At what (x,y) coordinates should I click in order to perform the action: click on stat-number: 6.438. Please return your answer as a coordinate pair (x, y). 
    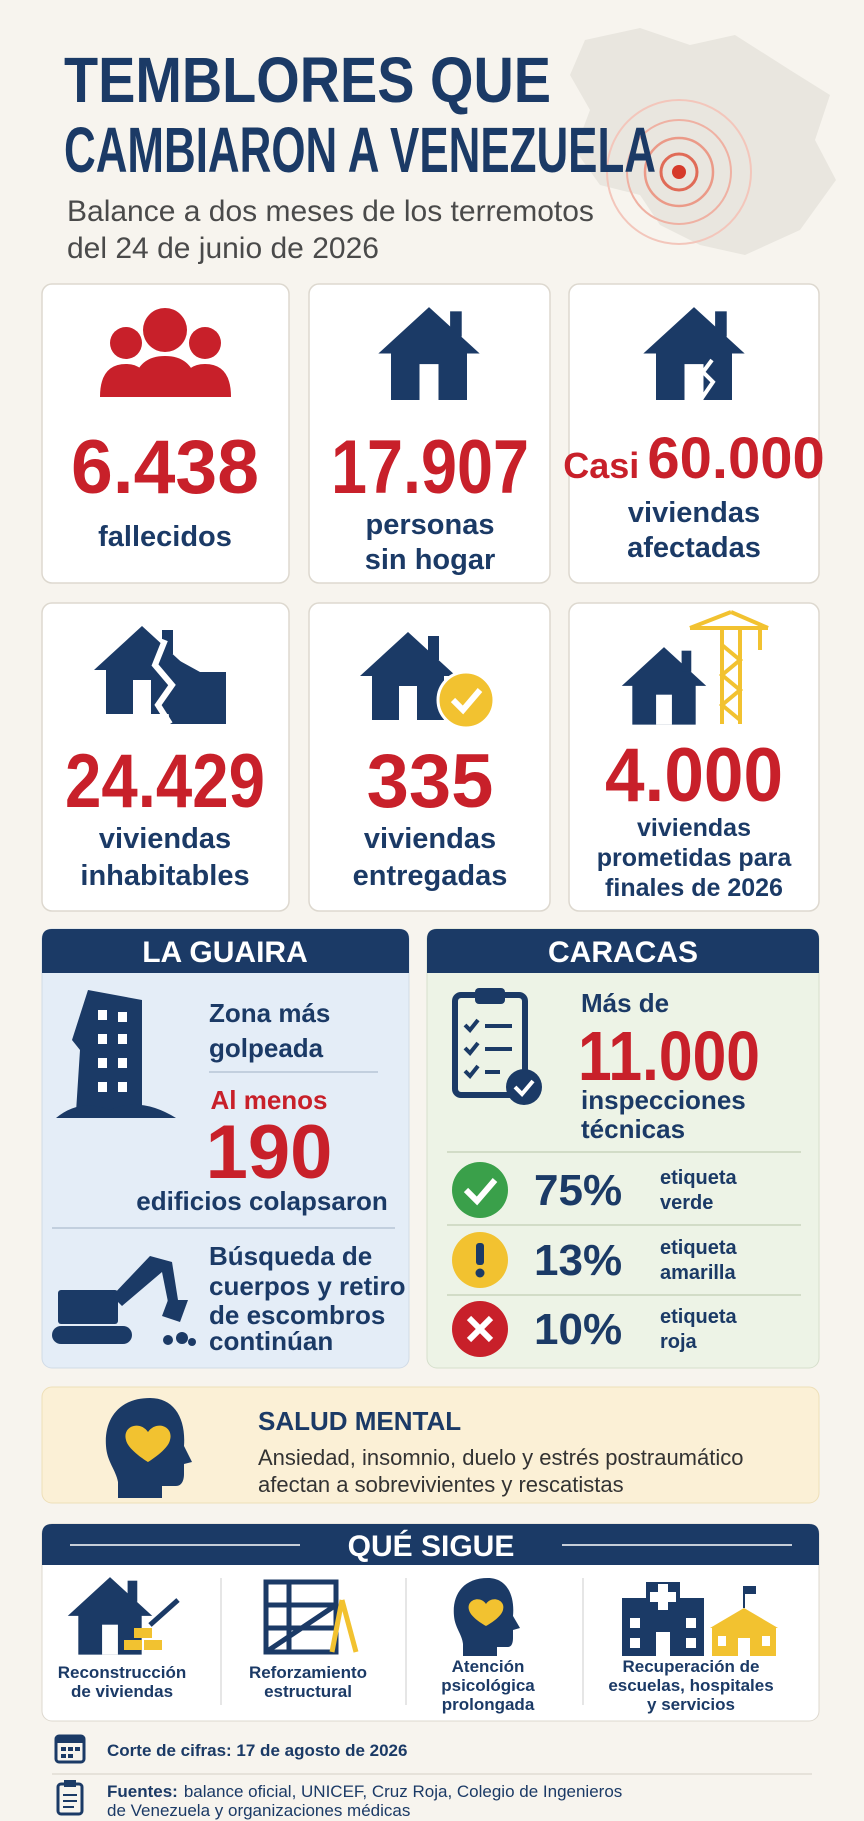
    Looking at the image, I should click on (165, 467).